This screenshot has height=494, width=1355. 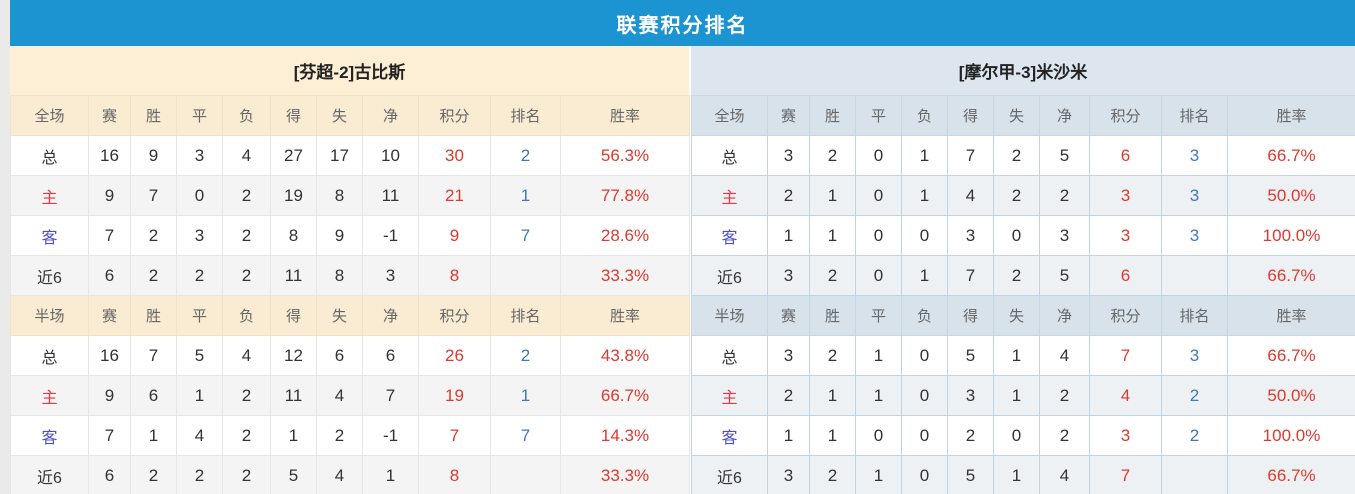 I want to click on home-team-name: [芬超-2]古比斯, so click(x=349, y=70).